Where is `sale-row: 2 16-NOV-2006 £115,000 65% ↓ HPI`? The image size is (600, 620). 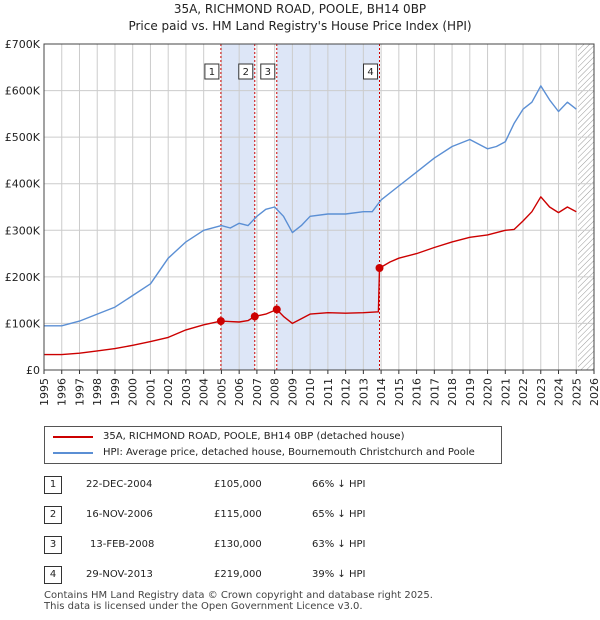 sale-row: 2 16-NOV-2006 £115,000 65% ↓ HPI is located at coordinates (294, 515).